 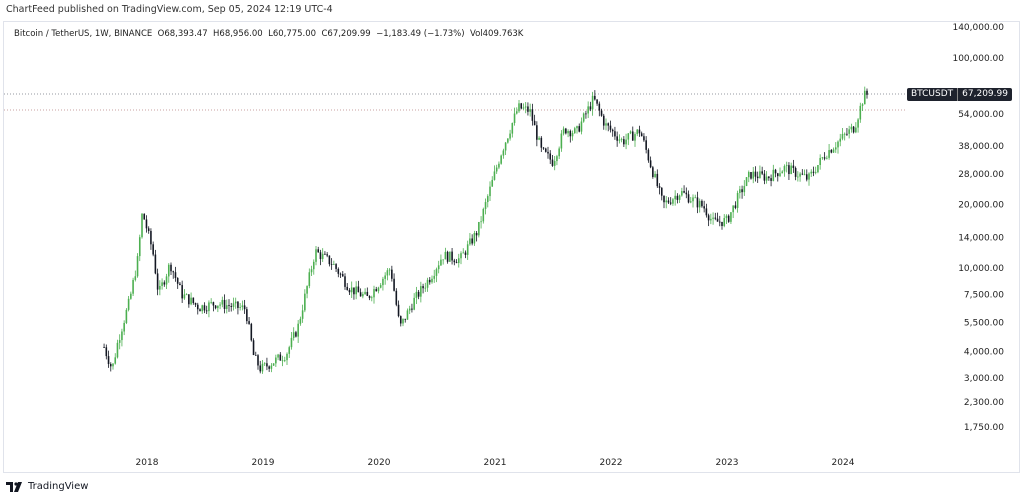 What do you see at coordinates (346, 34) in the screenshot?
I see `legend-close: C67,209.99` at bounding box center [346, 34].